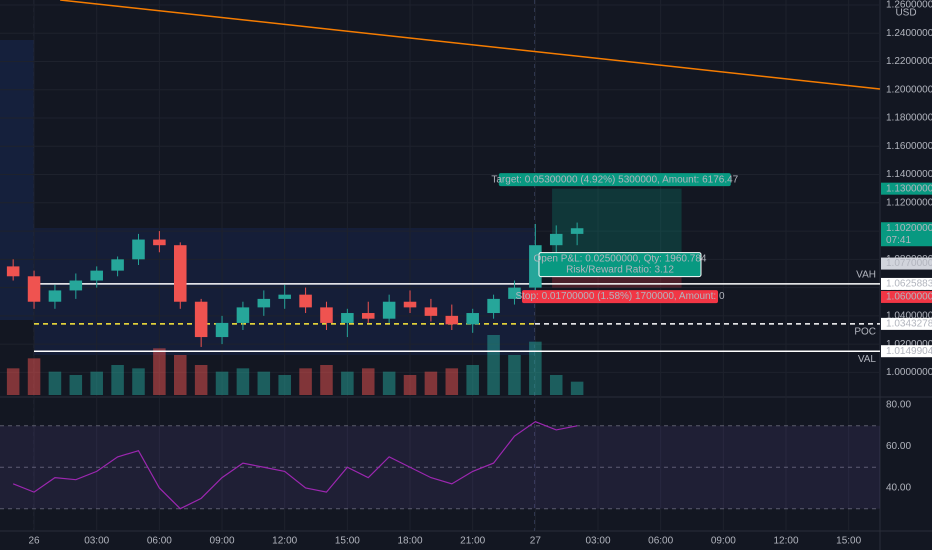 Image resolution: width=932 pixels, height=550 pixels. I want to click on y-tick-label: 1.24000000, so click(909, 33).